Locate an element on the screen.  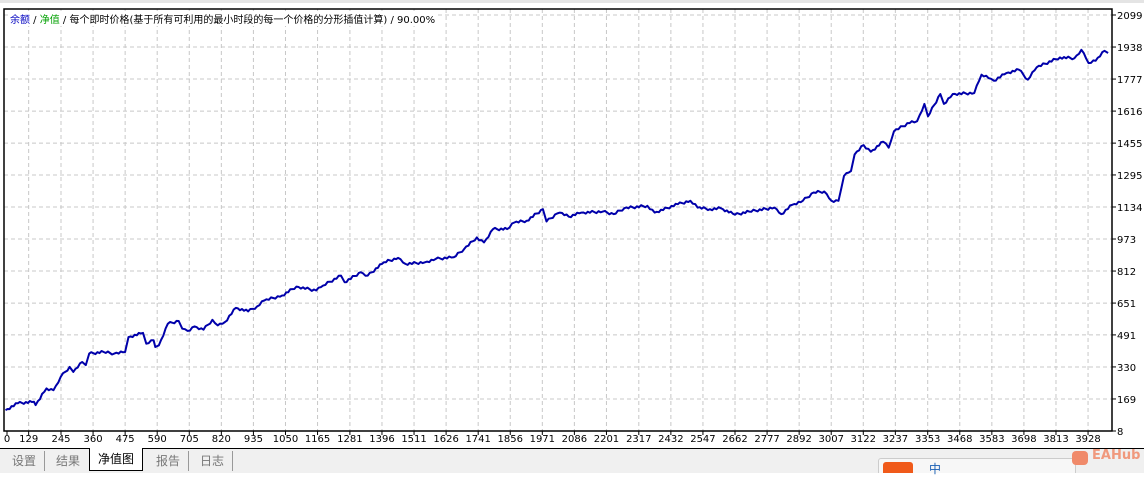
x-tick-label: 2201 is located at coordinates (606, 439).